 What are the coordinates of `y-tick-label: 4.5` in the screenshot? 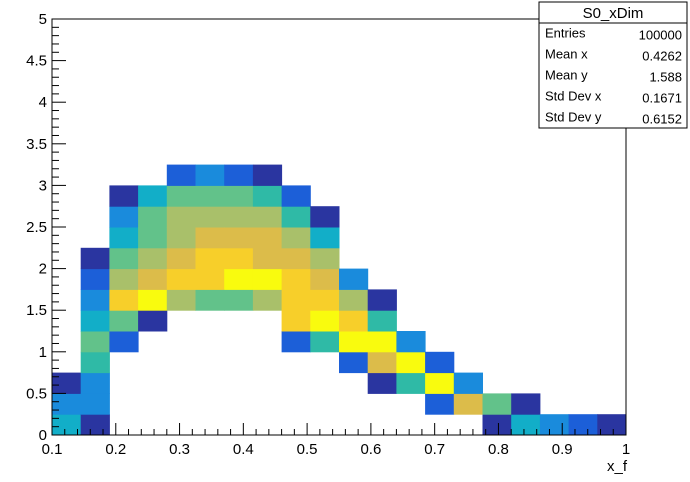 It's located at (36, 61).